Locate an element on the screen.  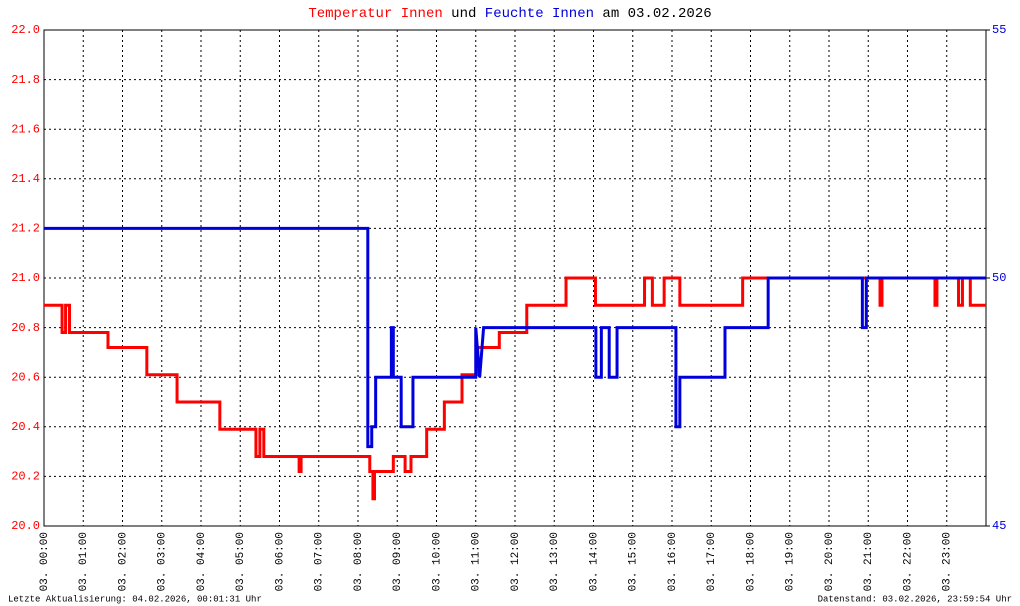
x-tick-label: 03. 18:00 is located at coordinates (751, 561).